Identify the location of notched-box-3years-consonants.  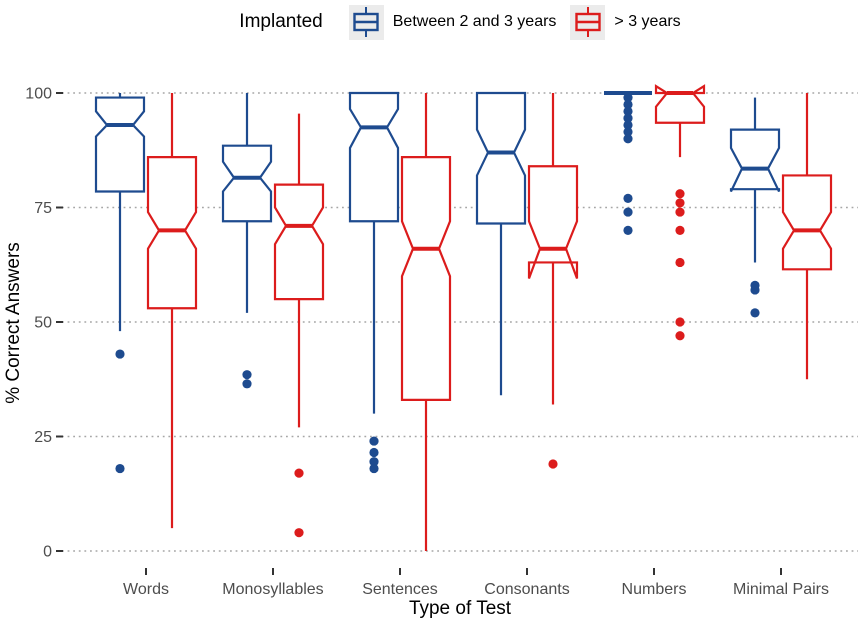
(553, 222).